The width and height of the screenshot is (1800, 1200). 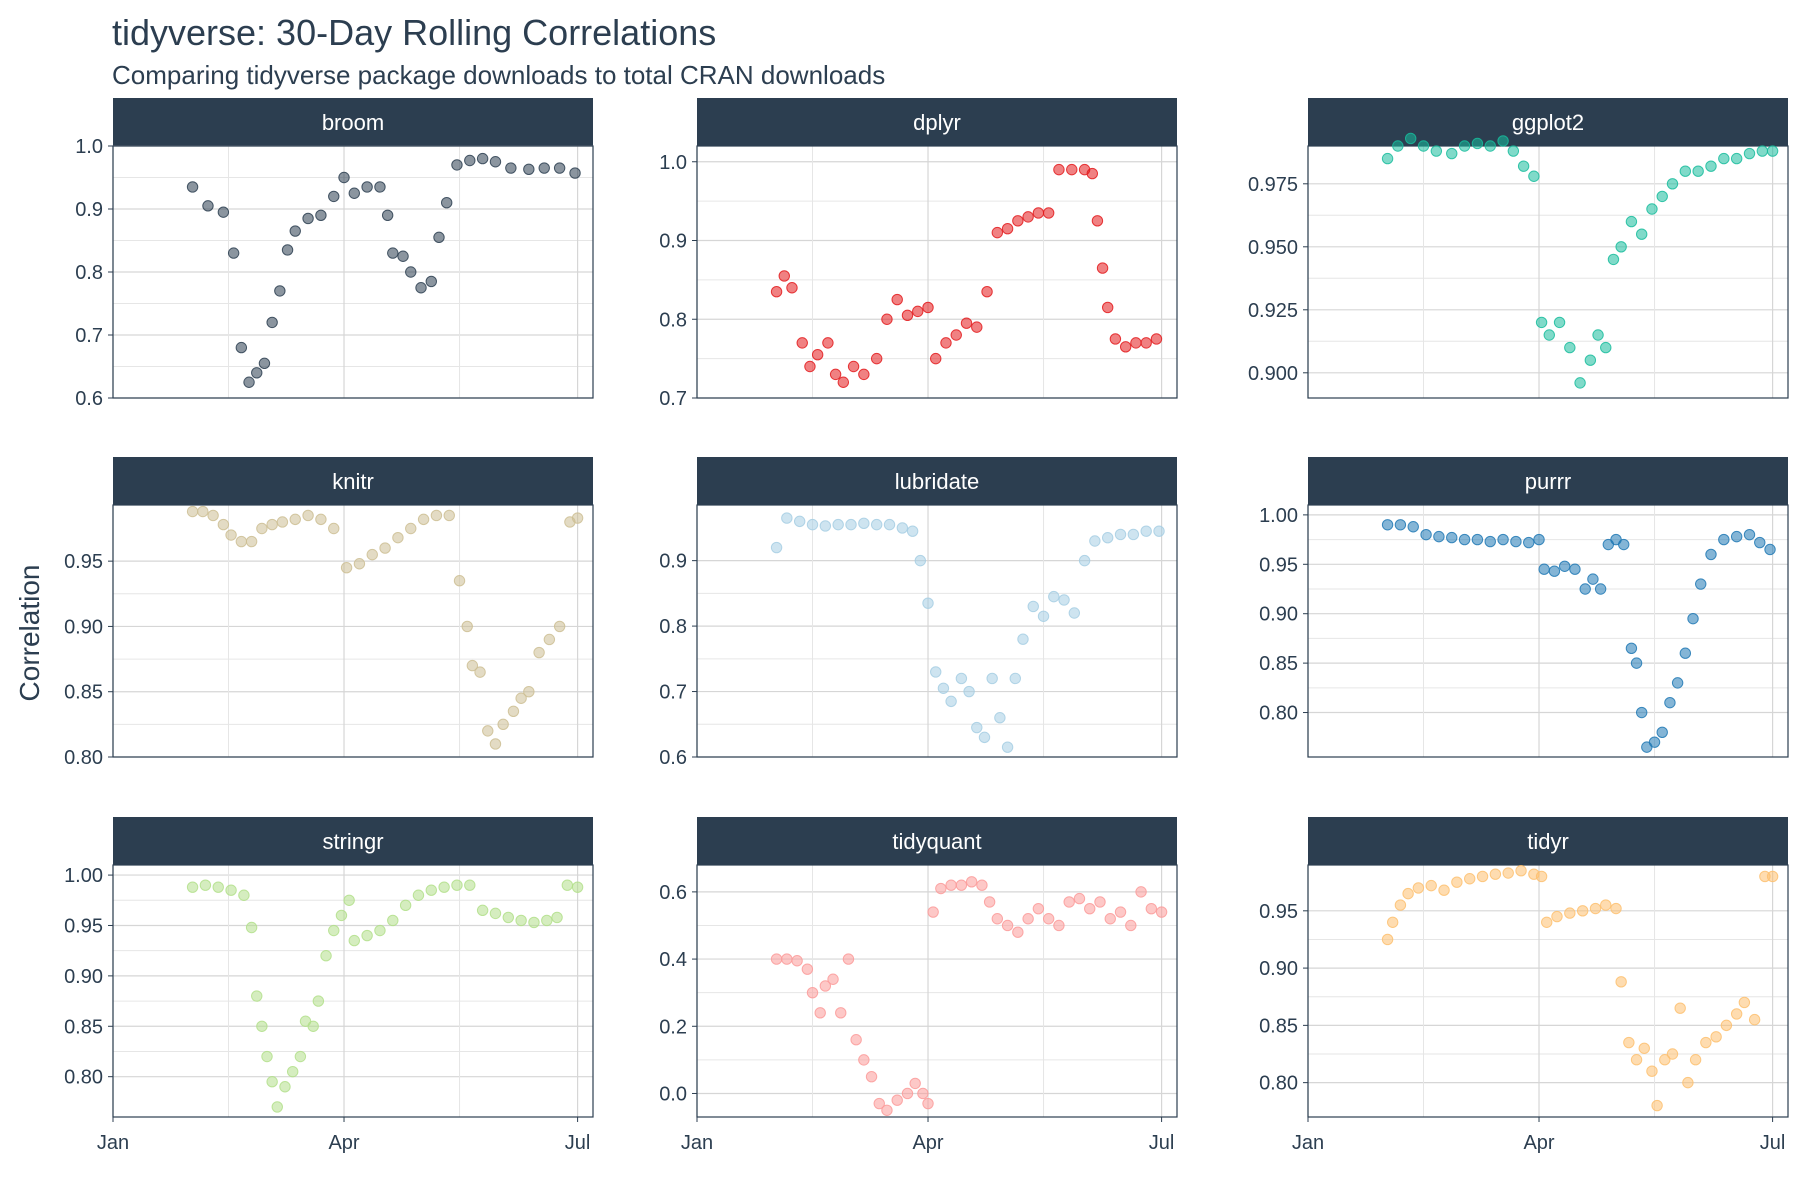 What do you see at coordinates (1278, 969) in the screenshot?
I see `y-tick-label: 0.90` at bounding box center [1278, 969].